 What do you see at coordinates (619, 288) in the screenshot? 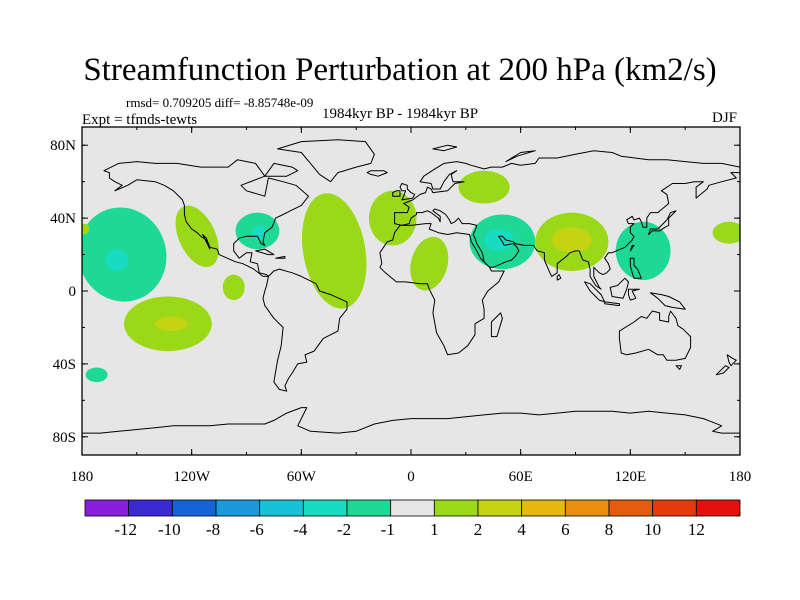
I see `coast-borneo` at bounding box center [619, 288].